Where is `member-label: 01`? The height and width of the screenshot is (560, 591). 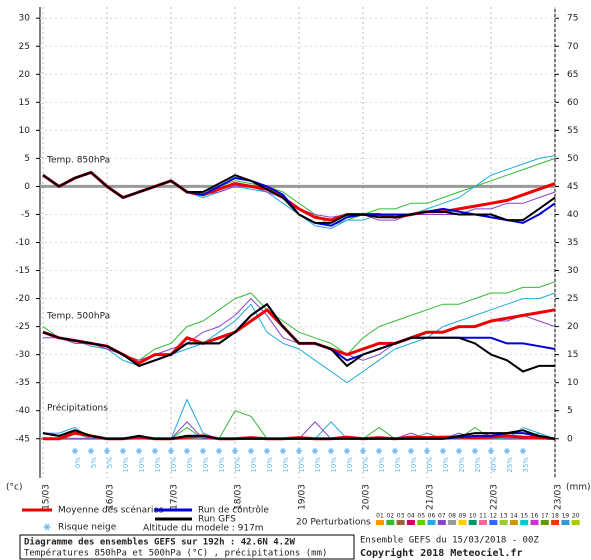 member-label: 01 is located at coordinates (380, 516).